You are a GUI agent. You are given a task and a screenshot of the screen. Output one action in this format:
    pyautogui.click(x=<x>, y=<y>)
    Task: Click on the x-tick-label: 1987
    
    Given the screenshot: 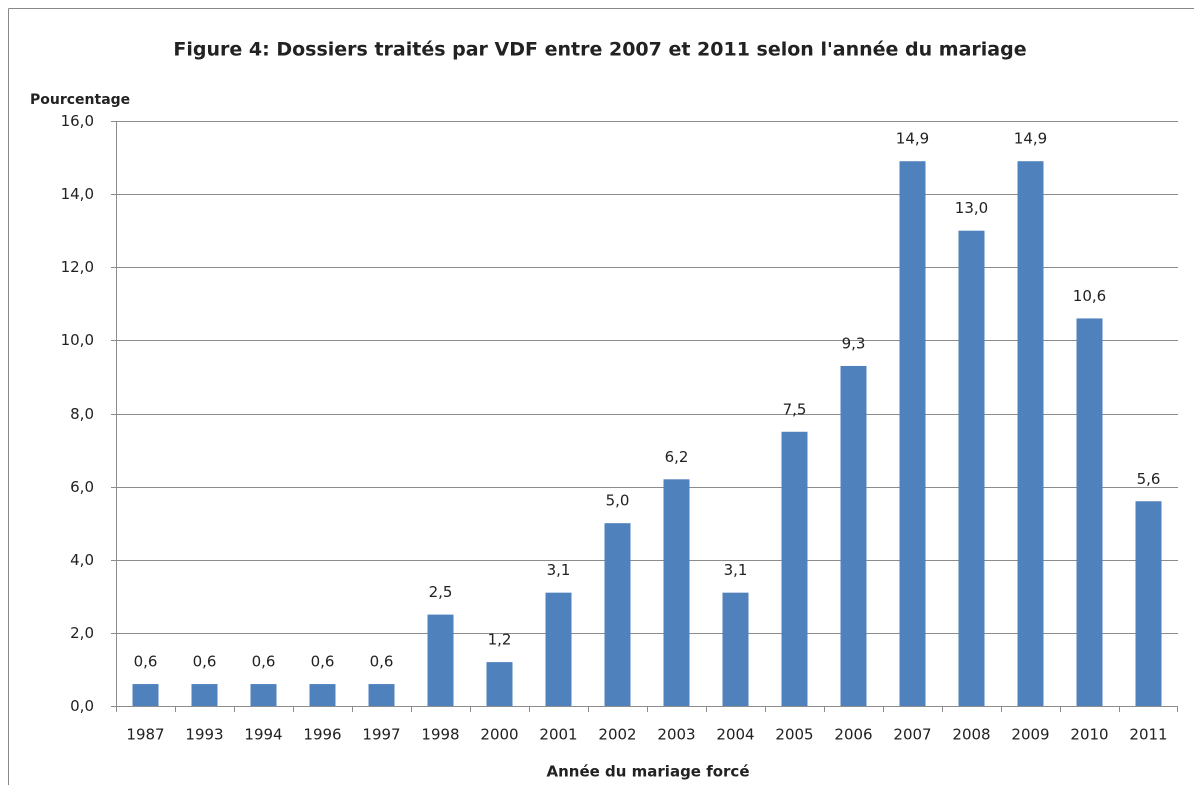 What is the action you would take?
    pyautogui.click(x=145, y=735)
    